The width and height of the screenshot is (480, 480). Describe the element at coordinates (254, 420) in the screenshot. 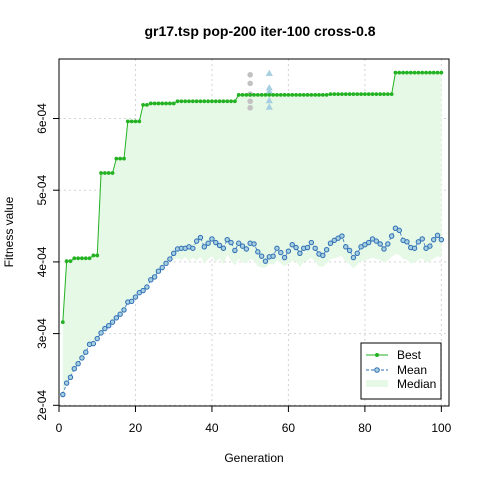

I see `x-axis: 0 20 40 60 80 100` at that location.